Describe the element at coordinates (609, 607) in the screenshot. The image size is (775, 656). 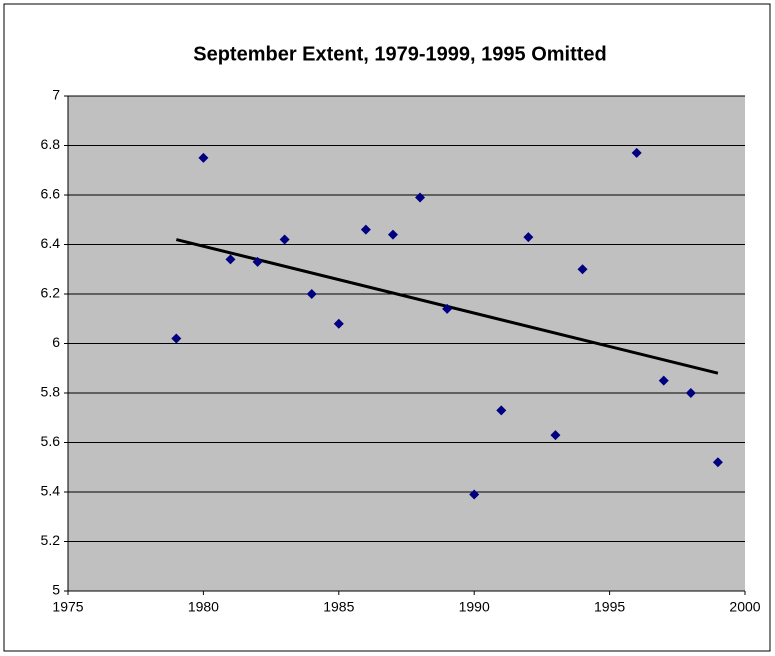
I see `x-tick-label: 1995` at that location.